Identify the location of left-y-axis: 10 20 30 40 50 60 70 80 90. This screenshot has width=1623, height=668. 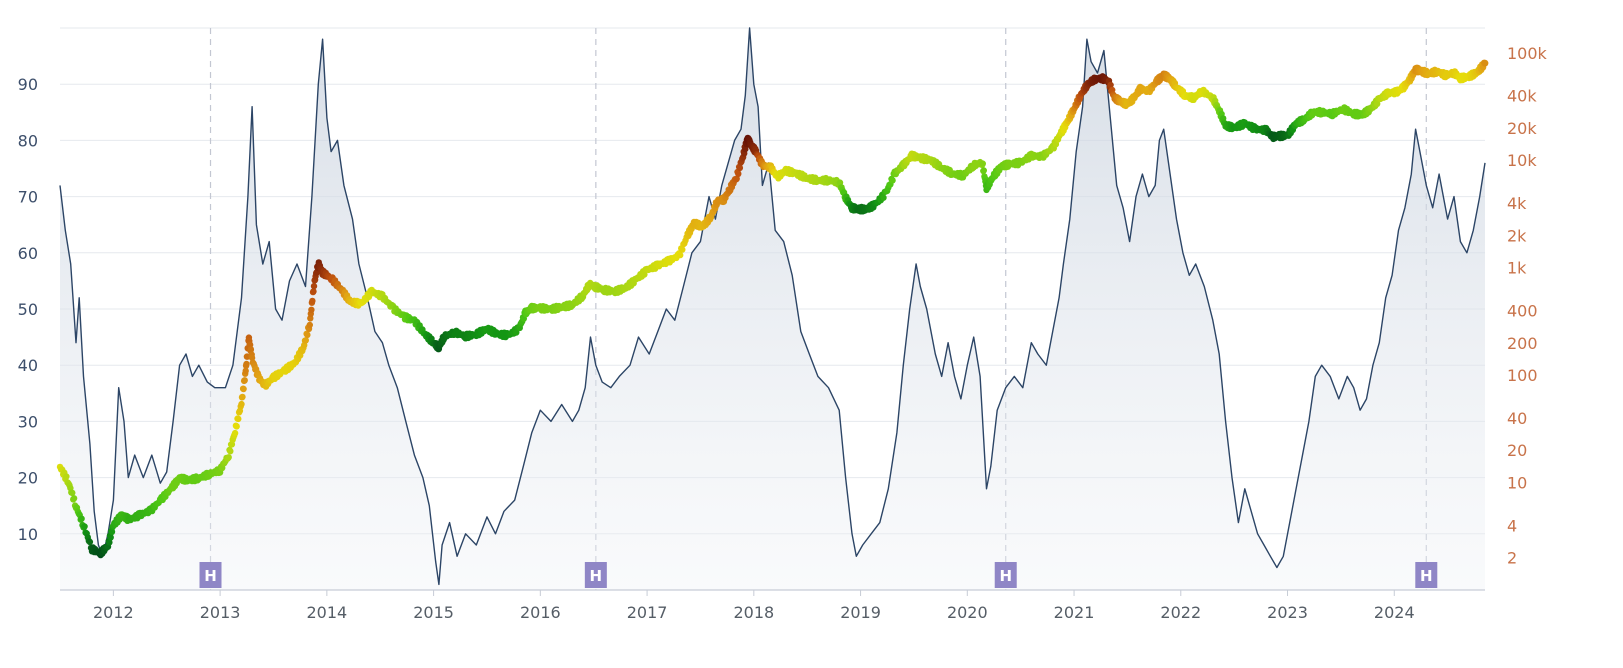
(28, 309).